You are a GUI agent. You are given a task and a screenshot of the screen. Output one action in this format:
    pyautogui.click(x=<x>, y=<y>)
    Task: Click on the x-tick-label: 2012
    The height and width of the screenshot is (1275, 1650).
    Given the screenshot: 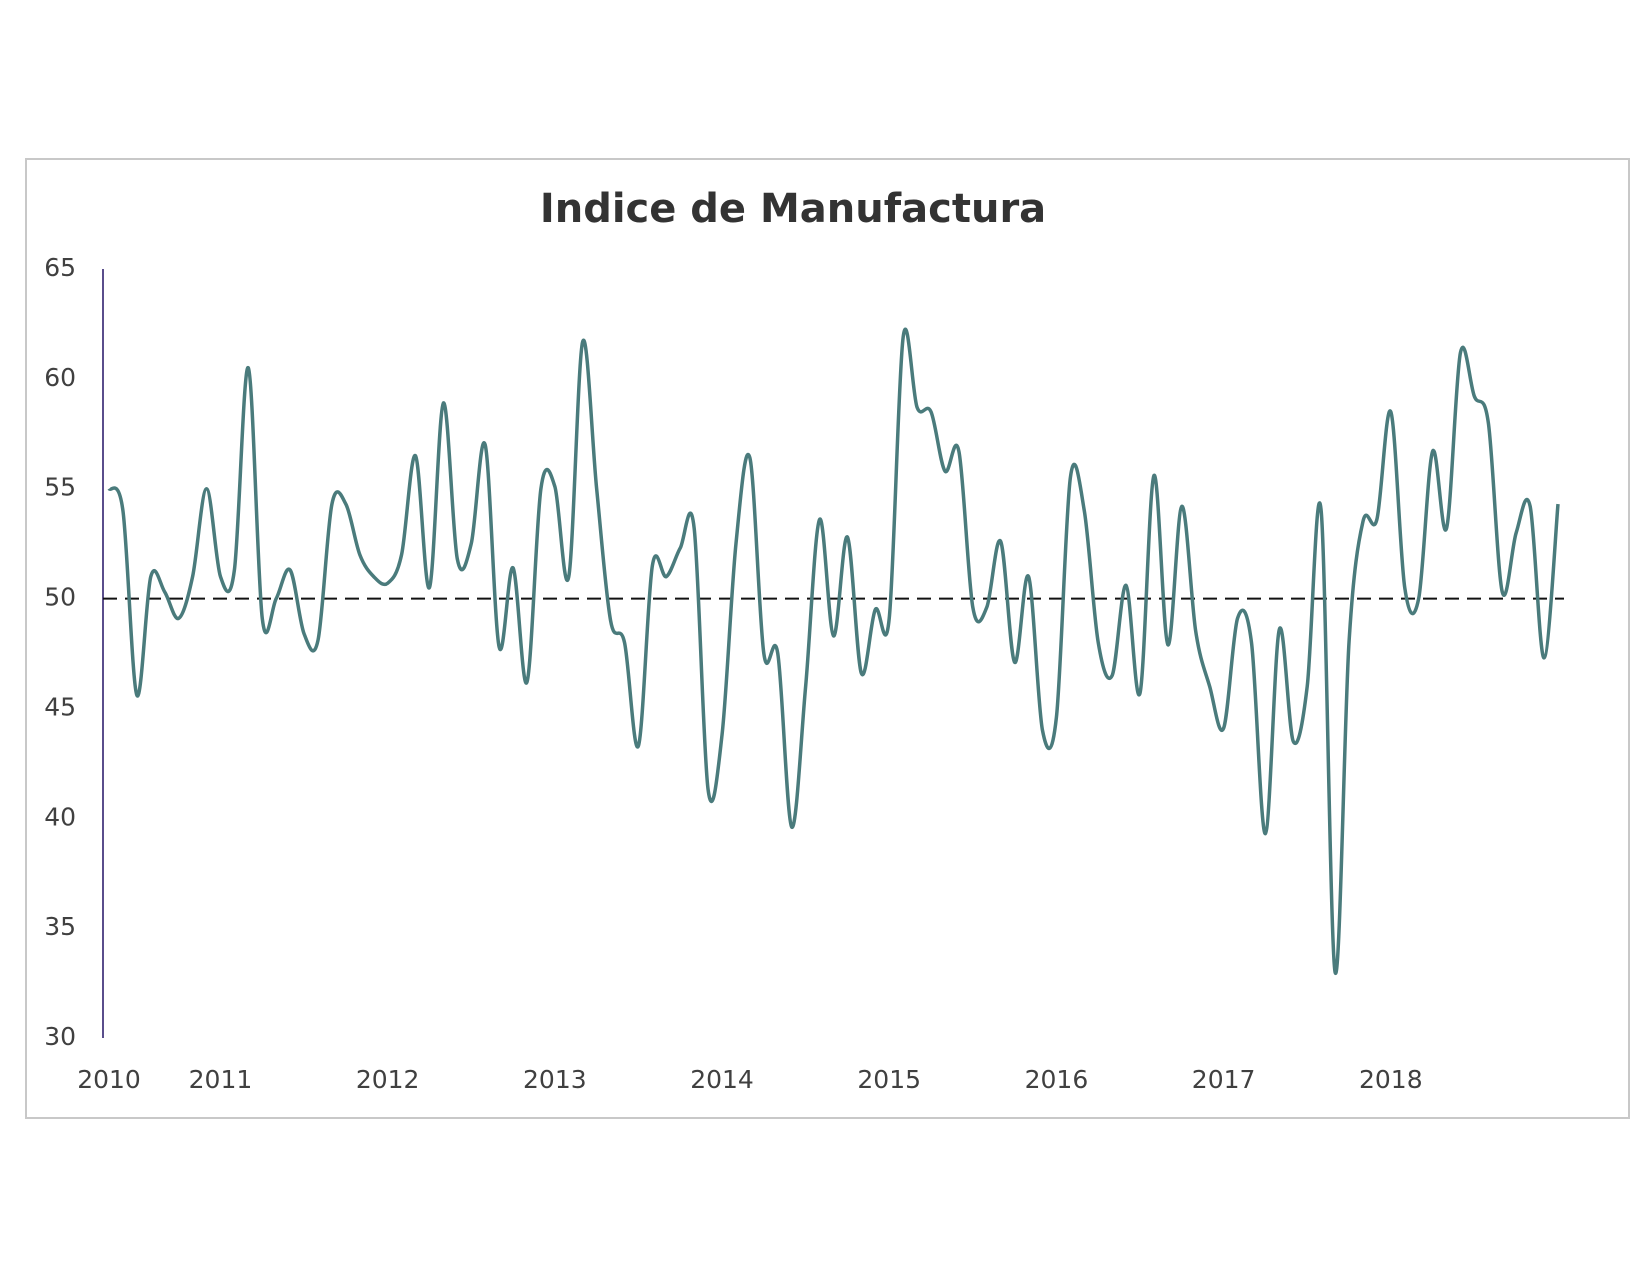 What is the action you would take?
    pyautogui.click(x=388, y=1079)
    